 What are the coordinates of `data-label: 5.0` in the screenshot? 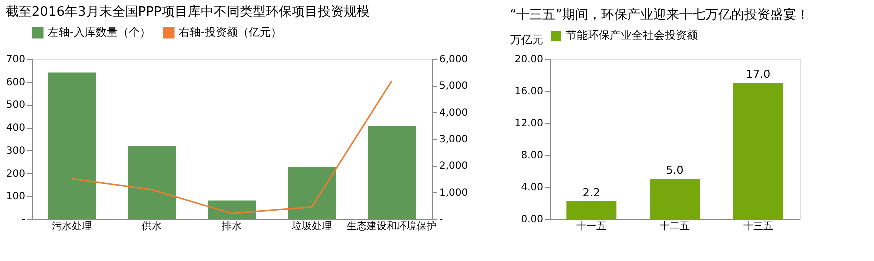 It's located at (675, 170).